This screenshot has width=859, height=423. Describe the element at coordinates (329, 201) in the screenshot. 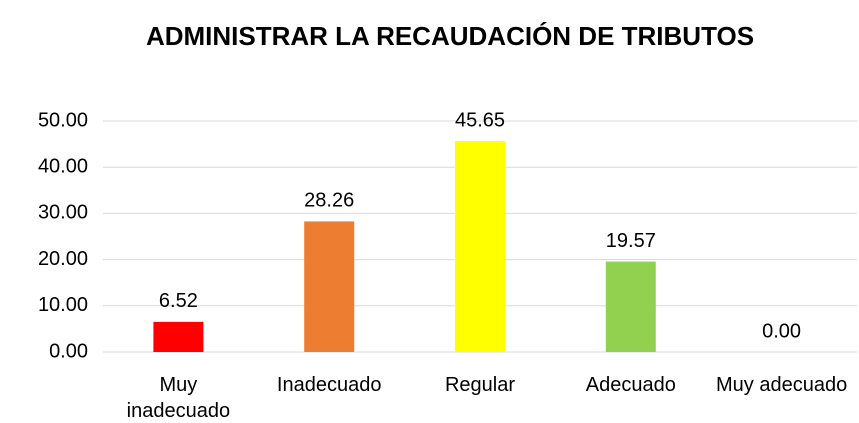

I see `data-label: 28.26` at that location.